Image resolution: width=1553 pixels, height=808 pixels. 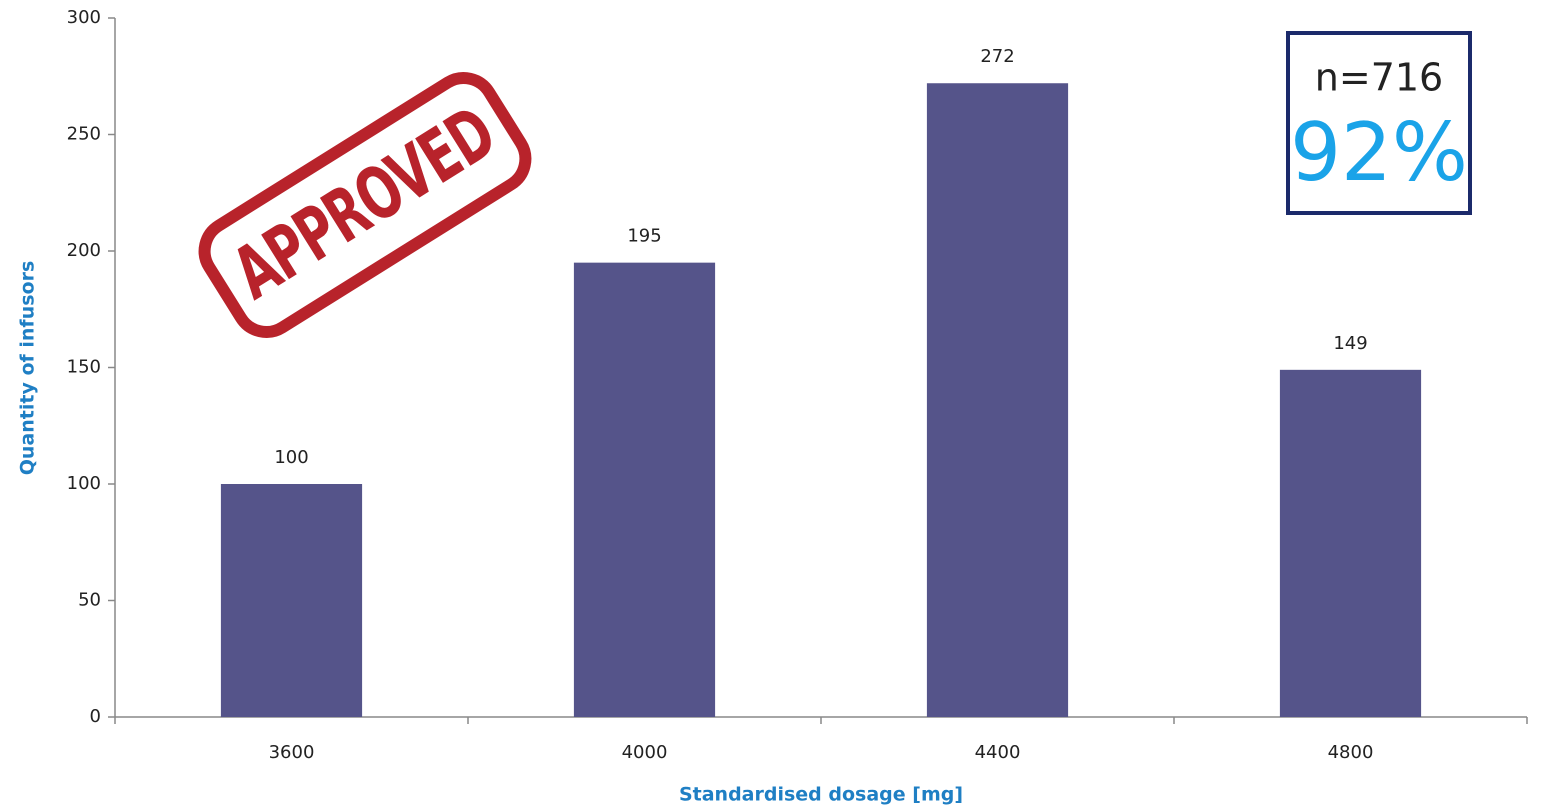 I want to click on y-tick-label: 200, so click(x=84, y=250).